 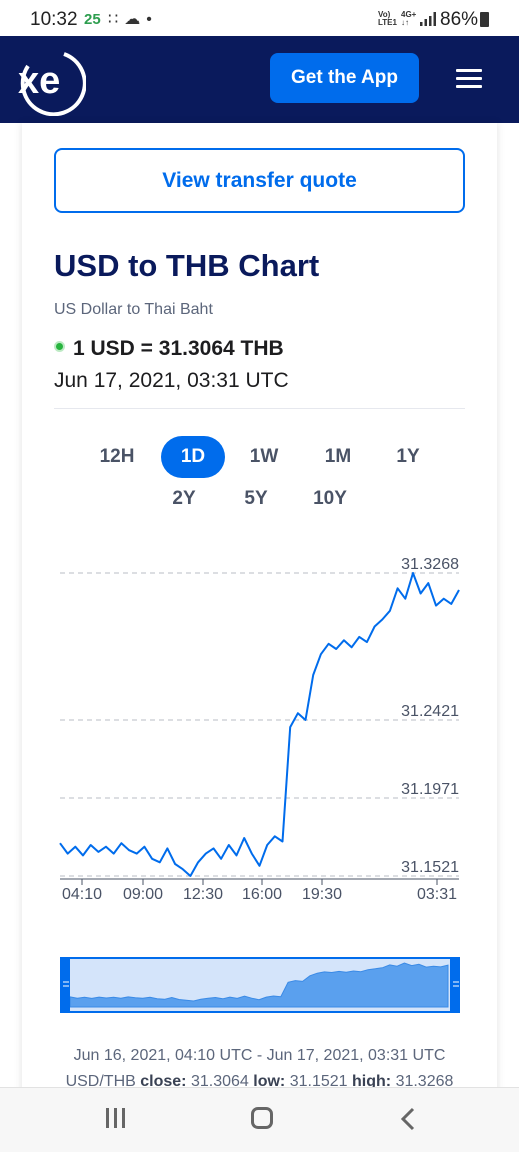 What do you see at coordinates (262, 894) in the screenshot?
I see `x-tick-label: 16:00` at bounding box center [262, 894].